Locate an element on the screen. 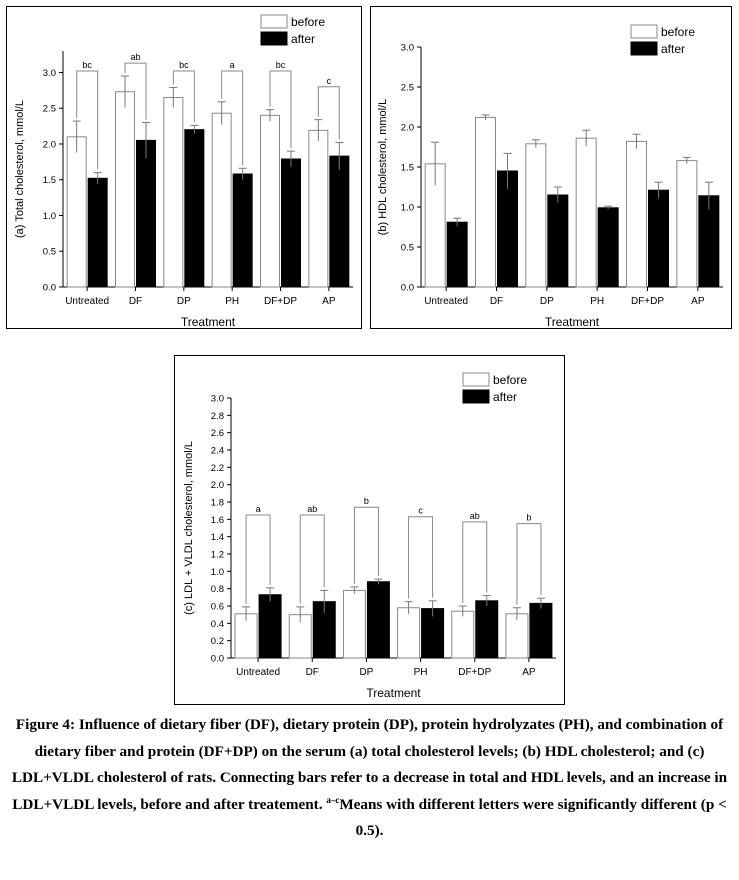  y-tick-label: 0.5 is located at coordinates (407, 248).